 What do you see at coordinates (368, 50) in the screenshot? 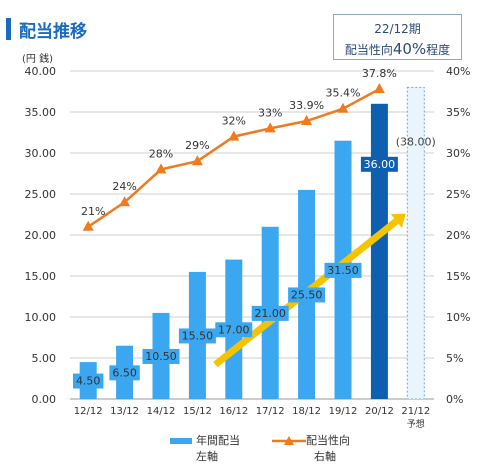
I see `note-prefix: 配当性向` at bounding box center [368, 50].